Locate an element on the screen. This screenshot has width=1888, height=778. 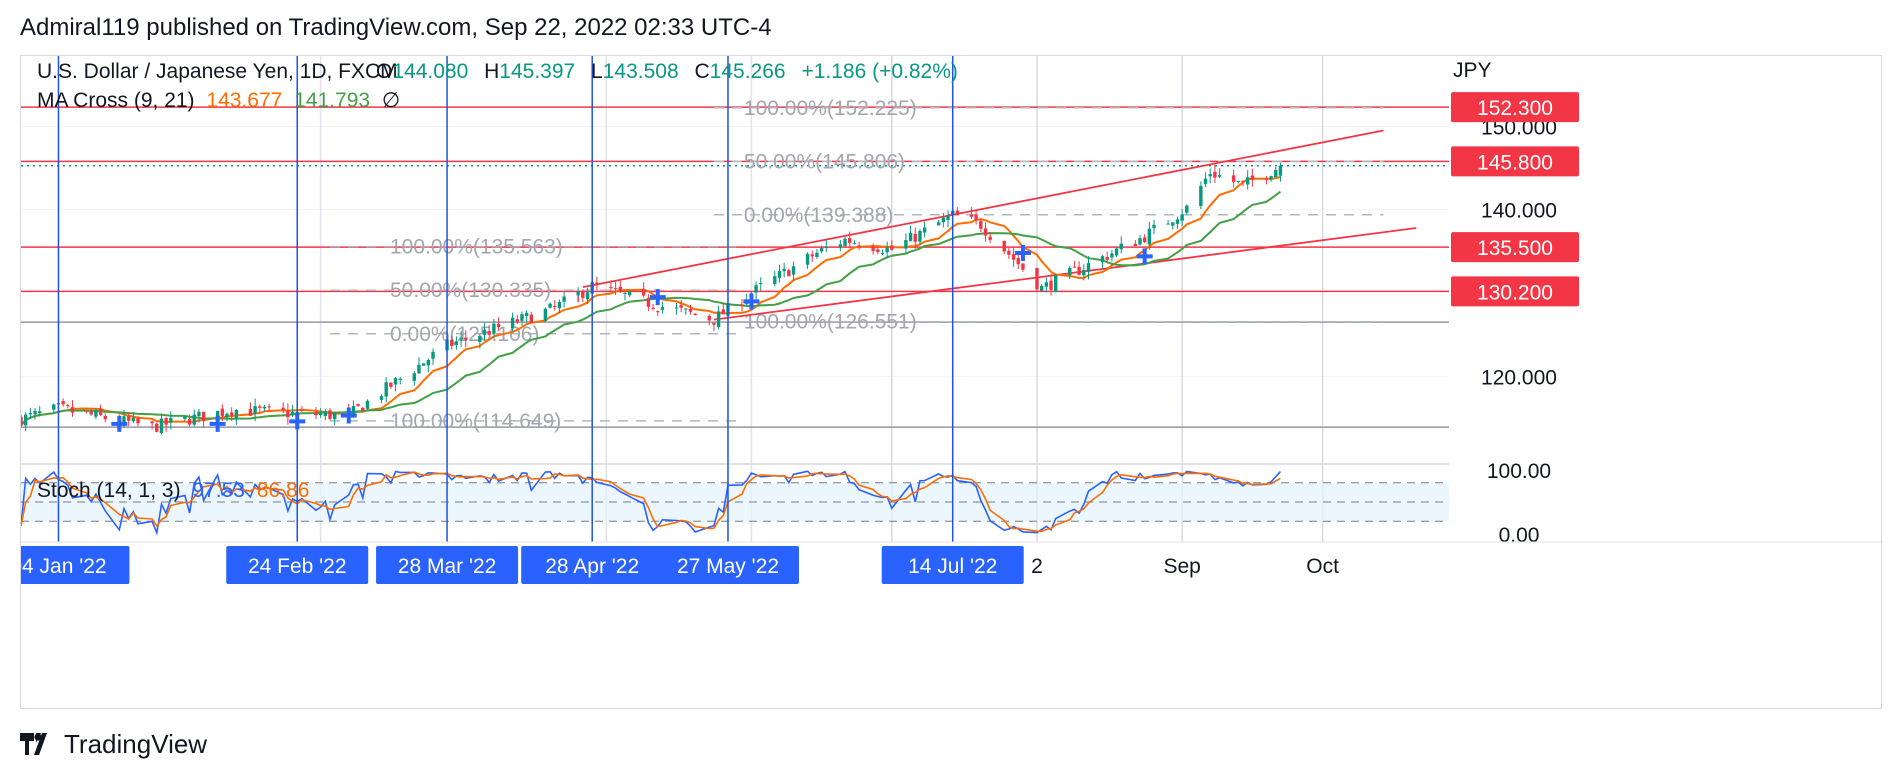
tradingview-logo: TradingView is located at coordinates (113, 744).